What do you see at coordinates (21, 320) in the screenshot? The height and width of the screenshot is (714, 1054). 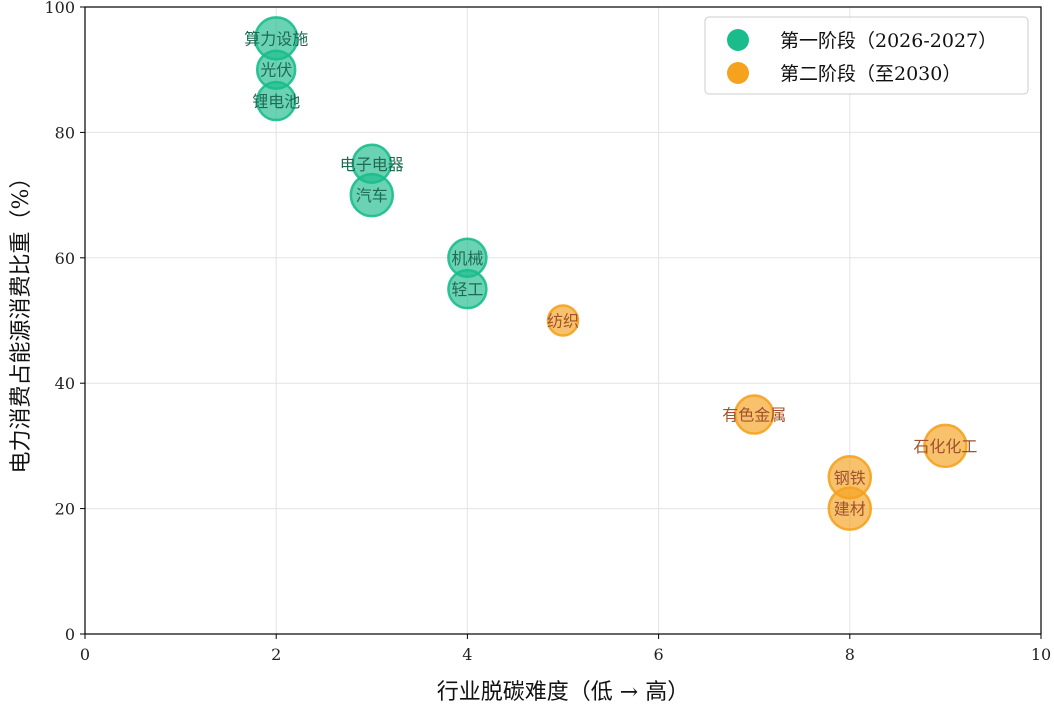 I see `y-axis-title: 电力消费占能源消费比重（%）` at bounding box center [21, 320].